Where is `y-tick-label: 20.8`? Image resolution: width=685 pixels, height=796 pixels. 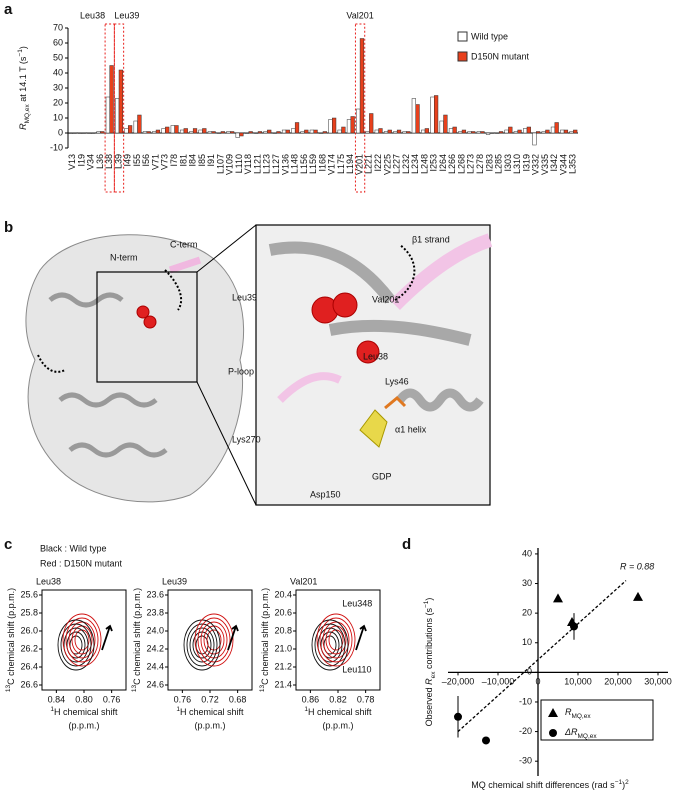 y-tick-label: 20.8 is located at coordinates (283, 630).